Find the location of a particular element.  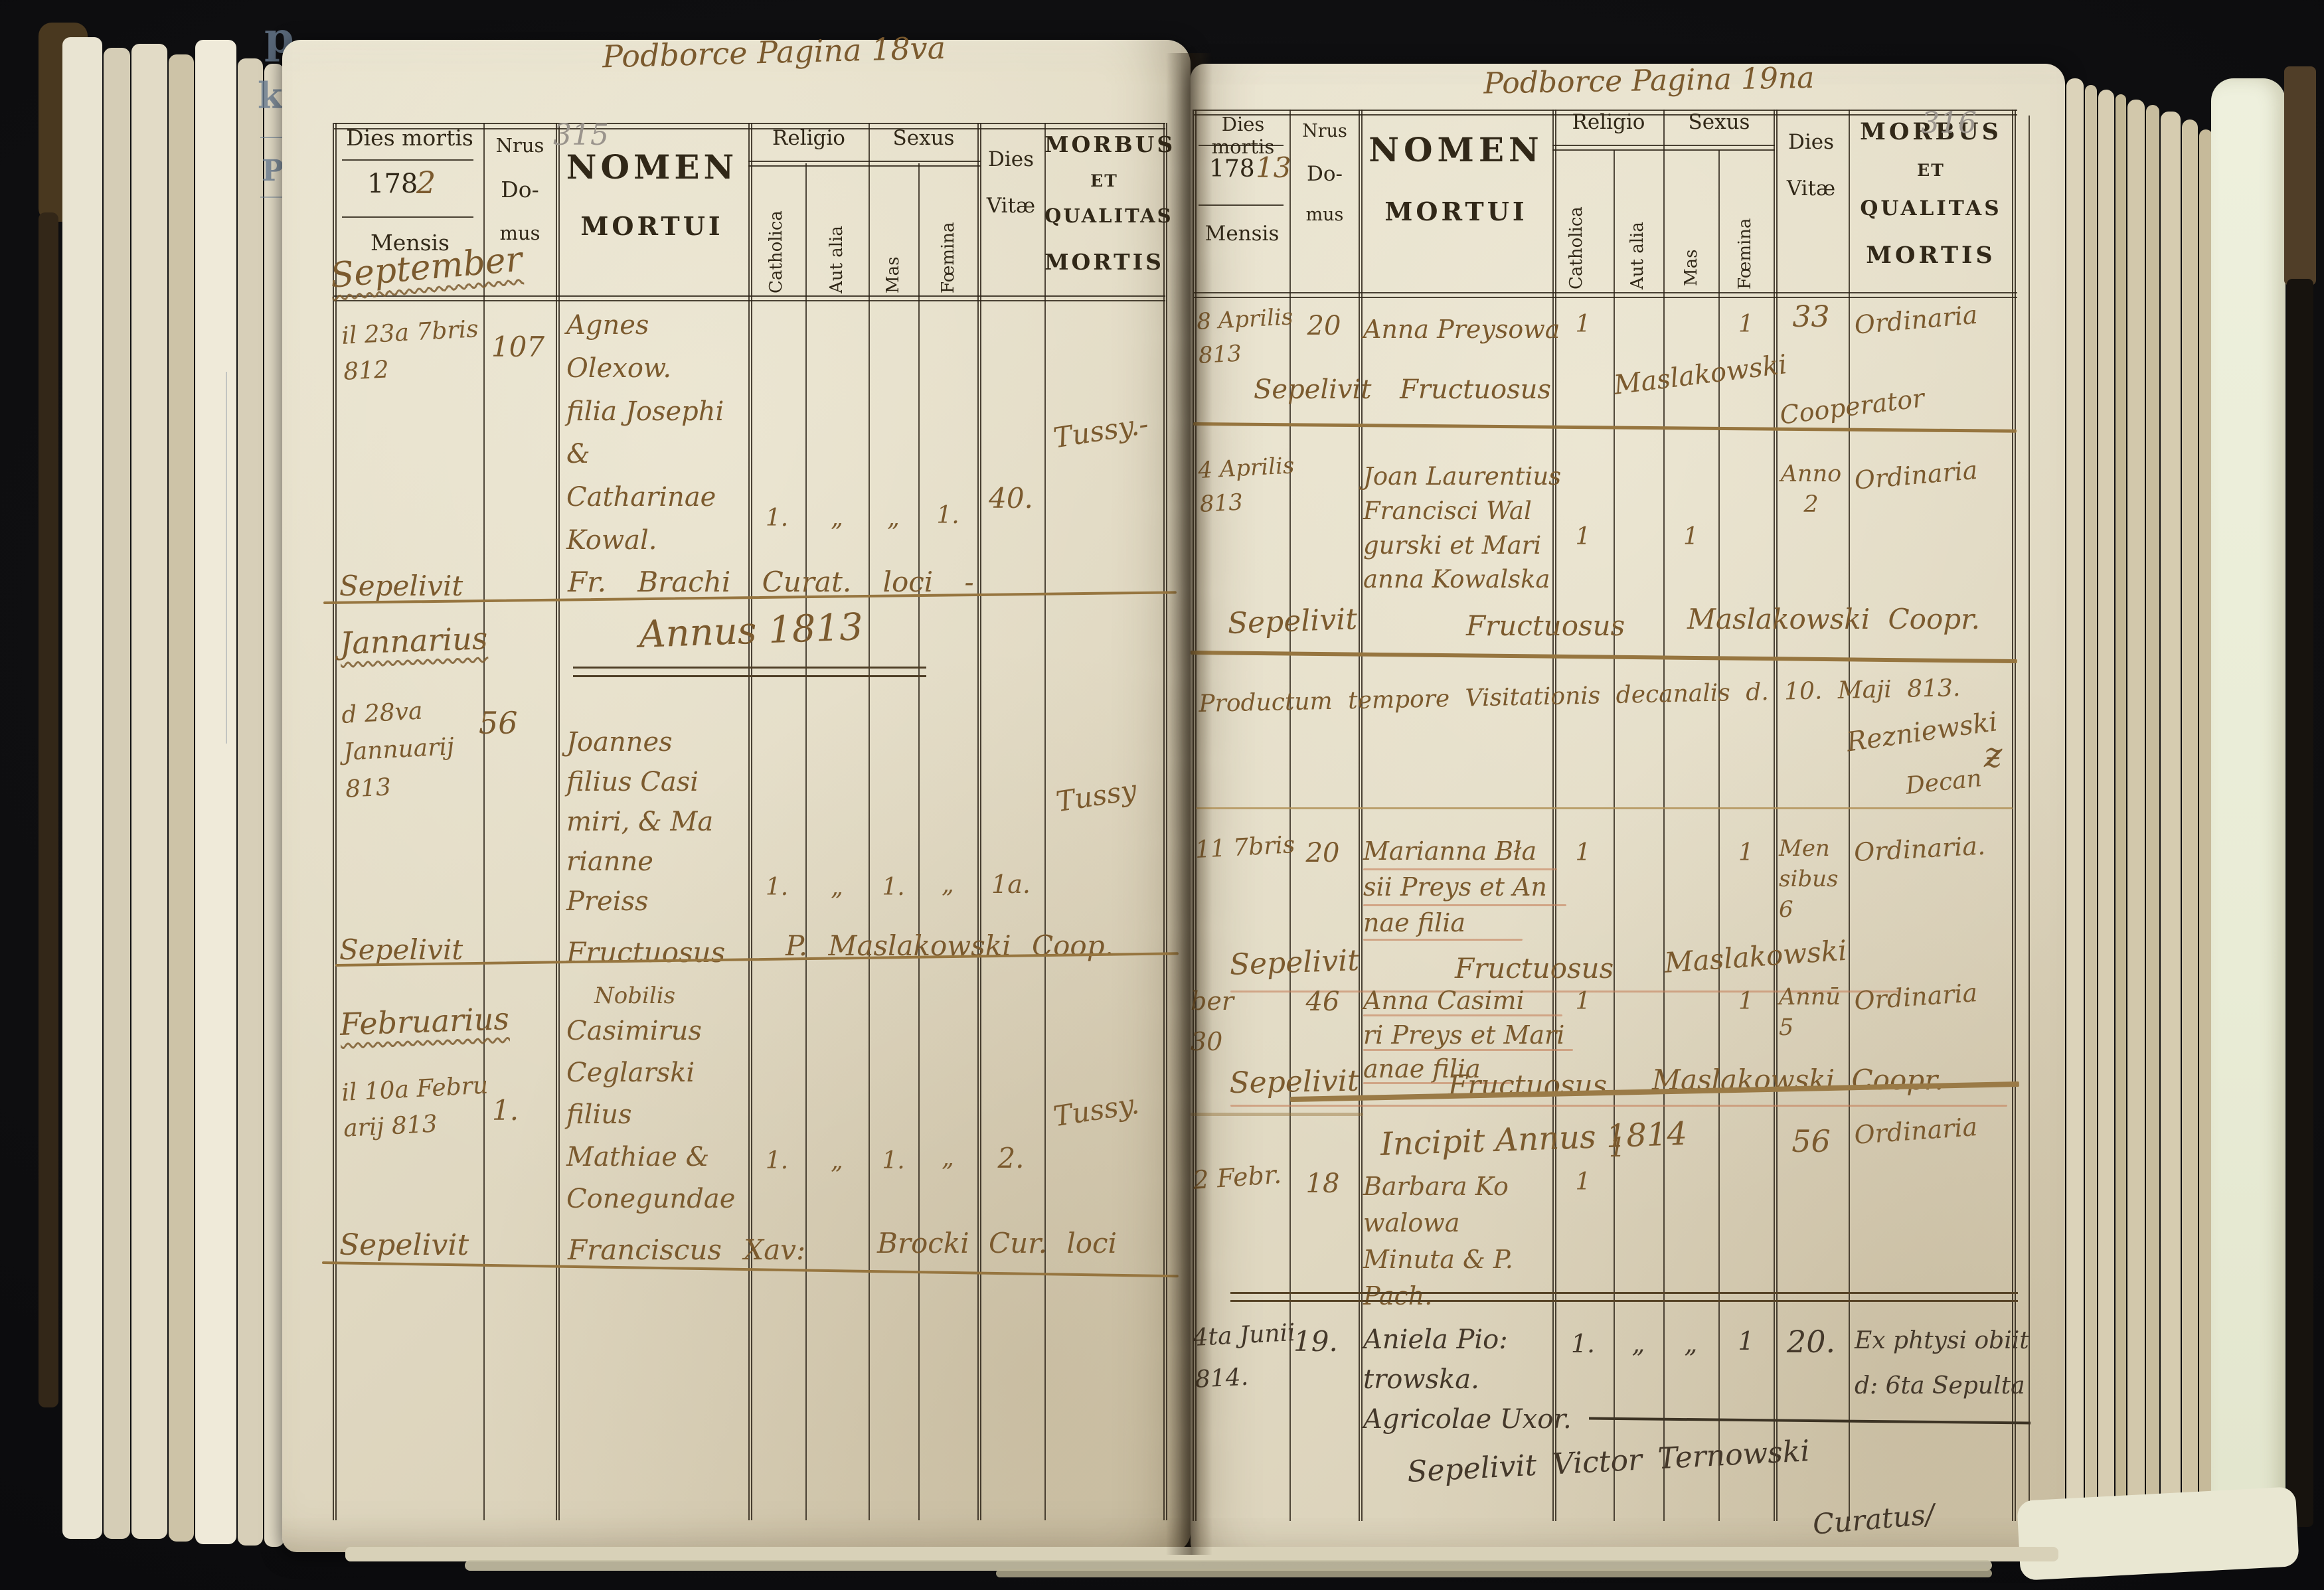

entry5-catholica-mark: 1 is located at coordinates (1583, 1182).